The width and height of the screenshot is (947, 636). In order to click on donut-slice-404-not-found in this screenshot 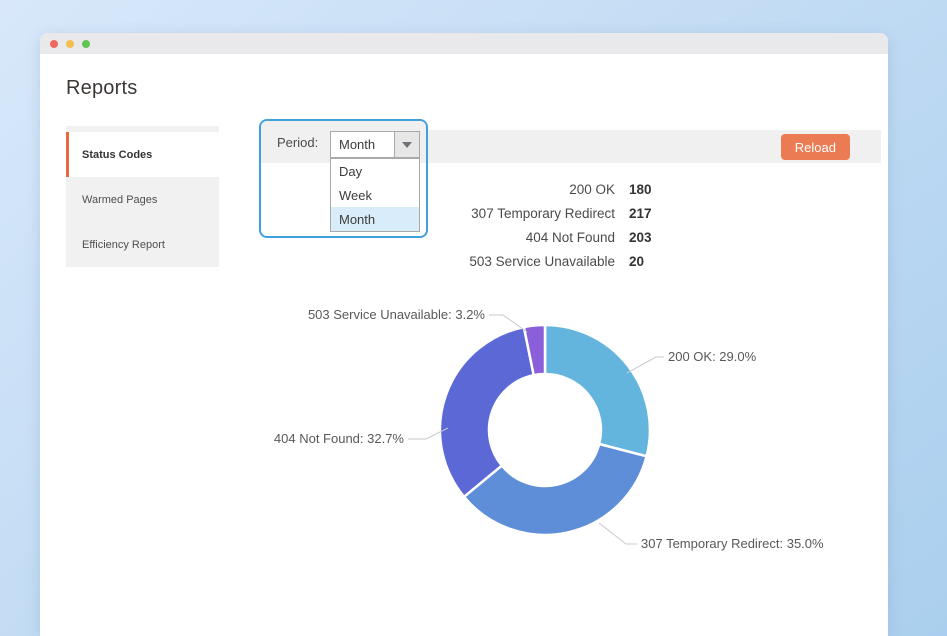, I will do `click(487, 412)`.